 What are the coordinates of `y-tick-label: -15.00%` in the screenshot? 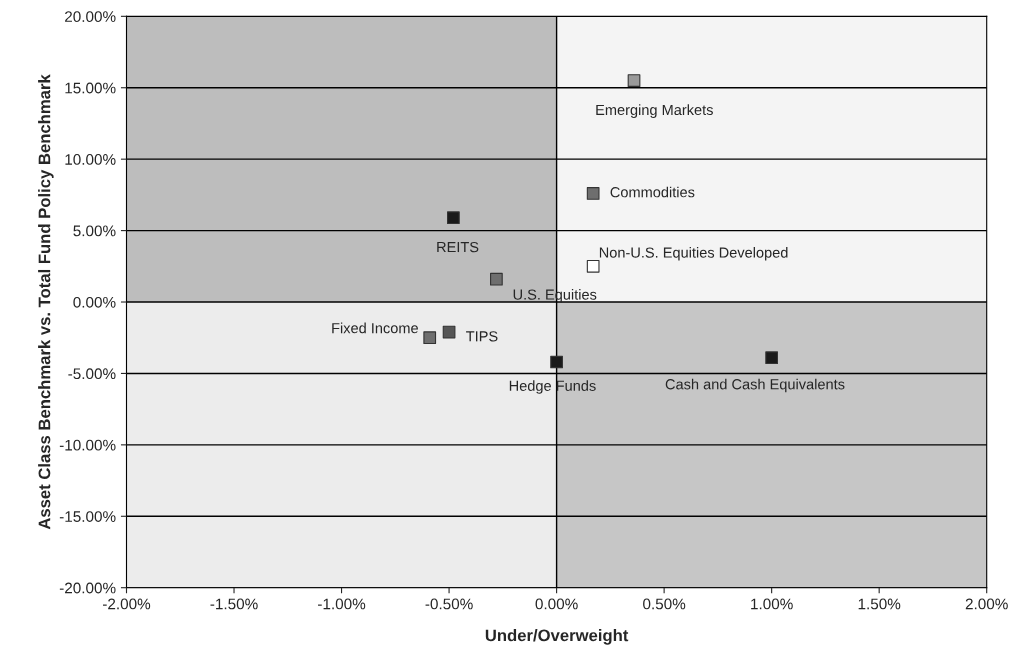 It's located at (87, 516).